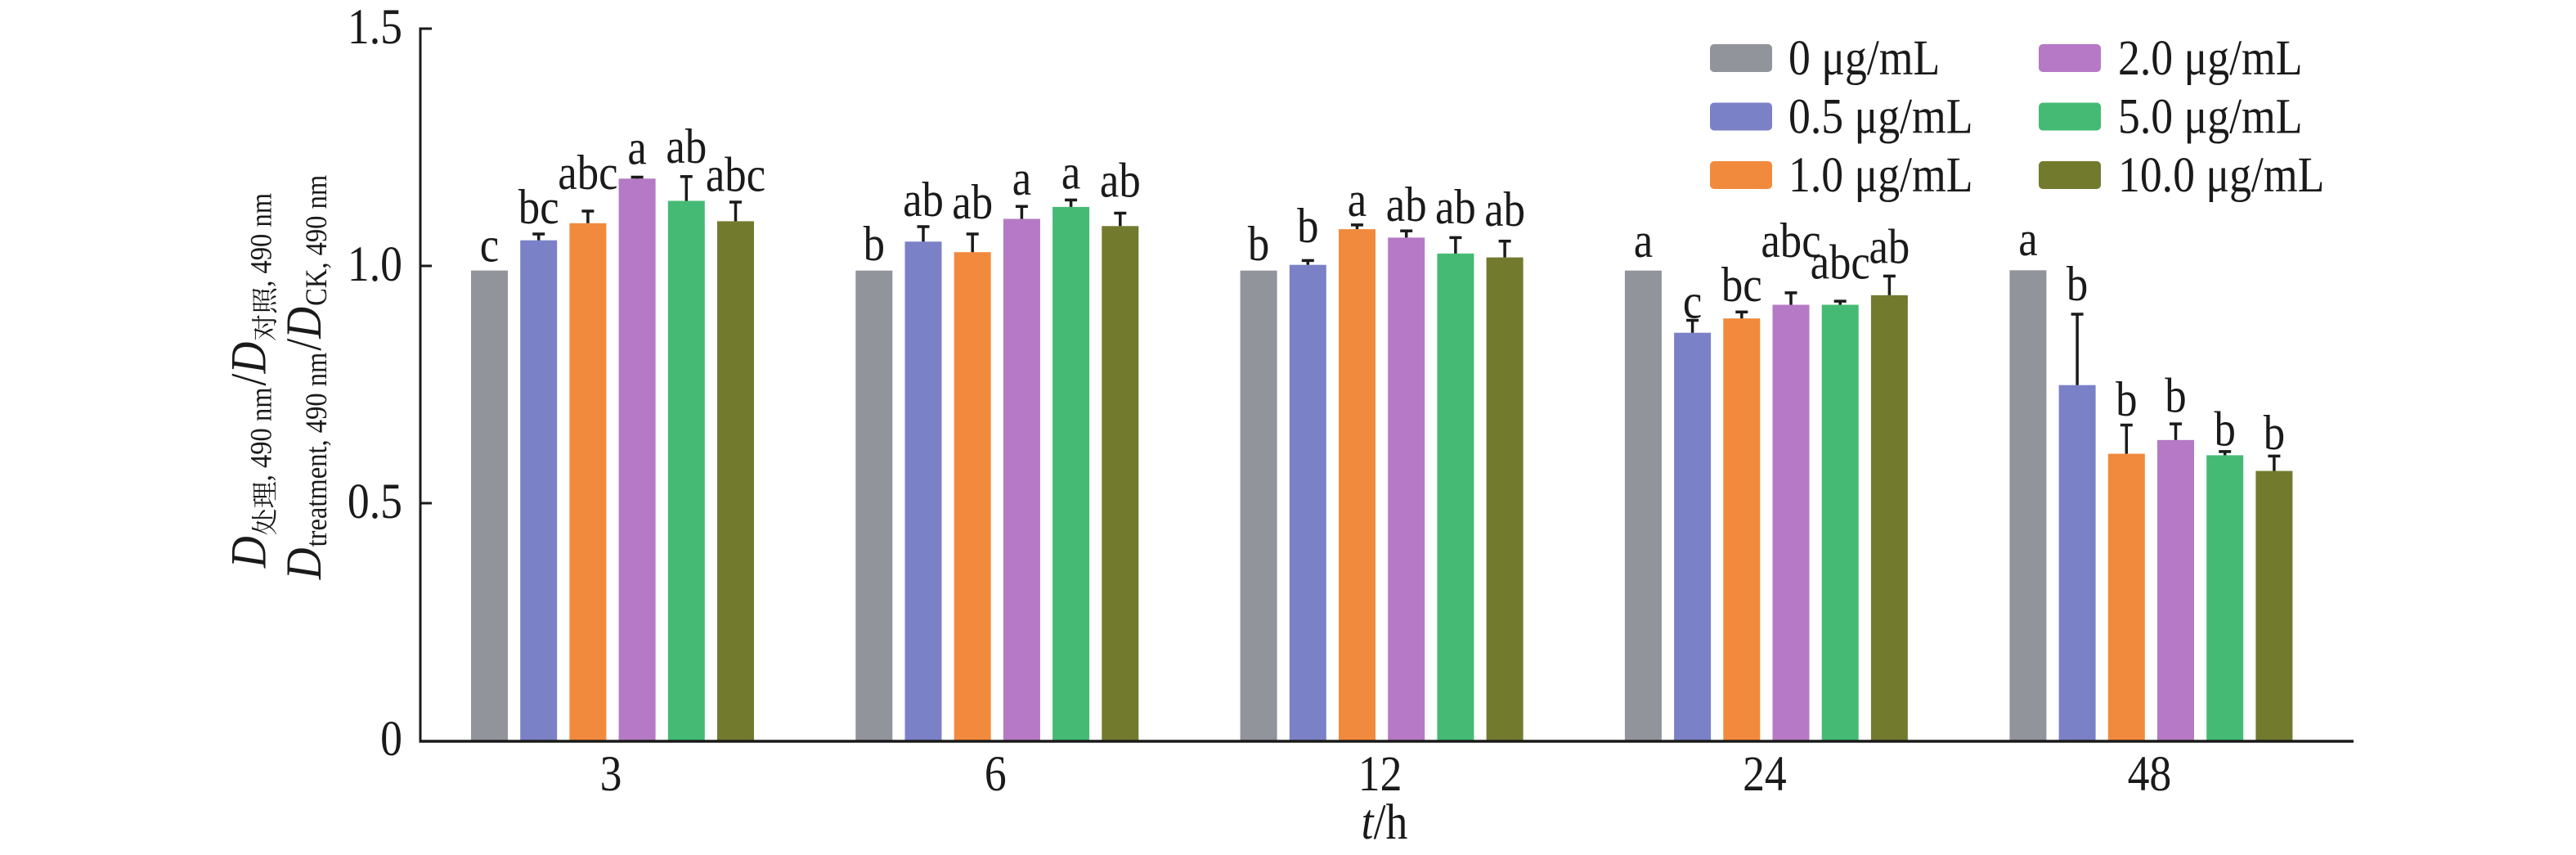 The height and width of the screenshot is (855, 2576). I want to click on svg-text: 2.0 μg/mL, so click(2211, 59).